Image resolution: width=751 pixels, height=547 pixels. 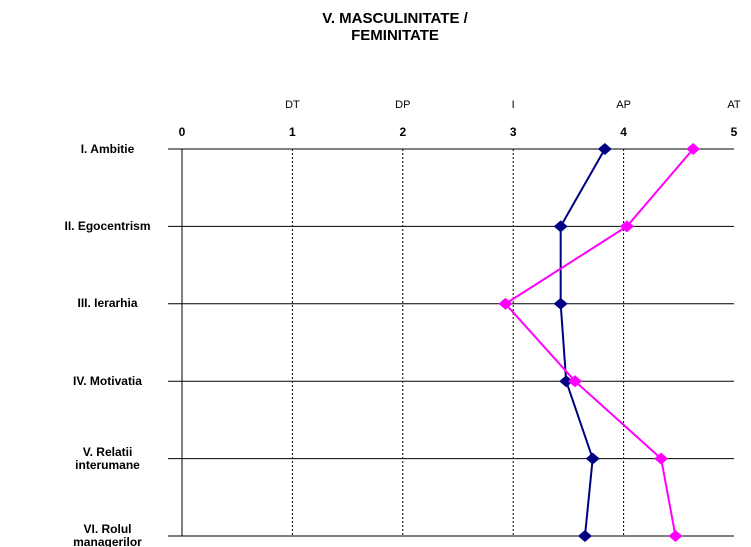 What do you see at coordinates (107, 303) in the screenshot?
I see `category-label: III. Ierarhia` at bounding box center [107, 303].